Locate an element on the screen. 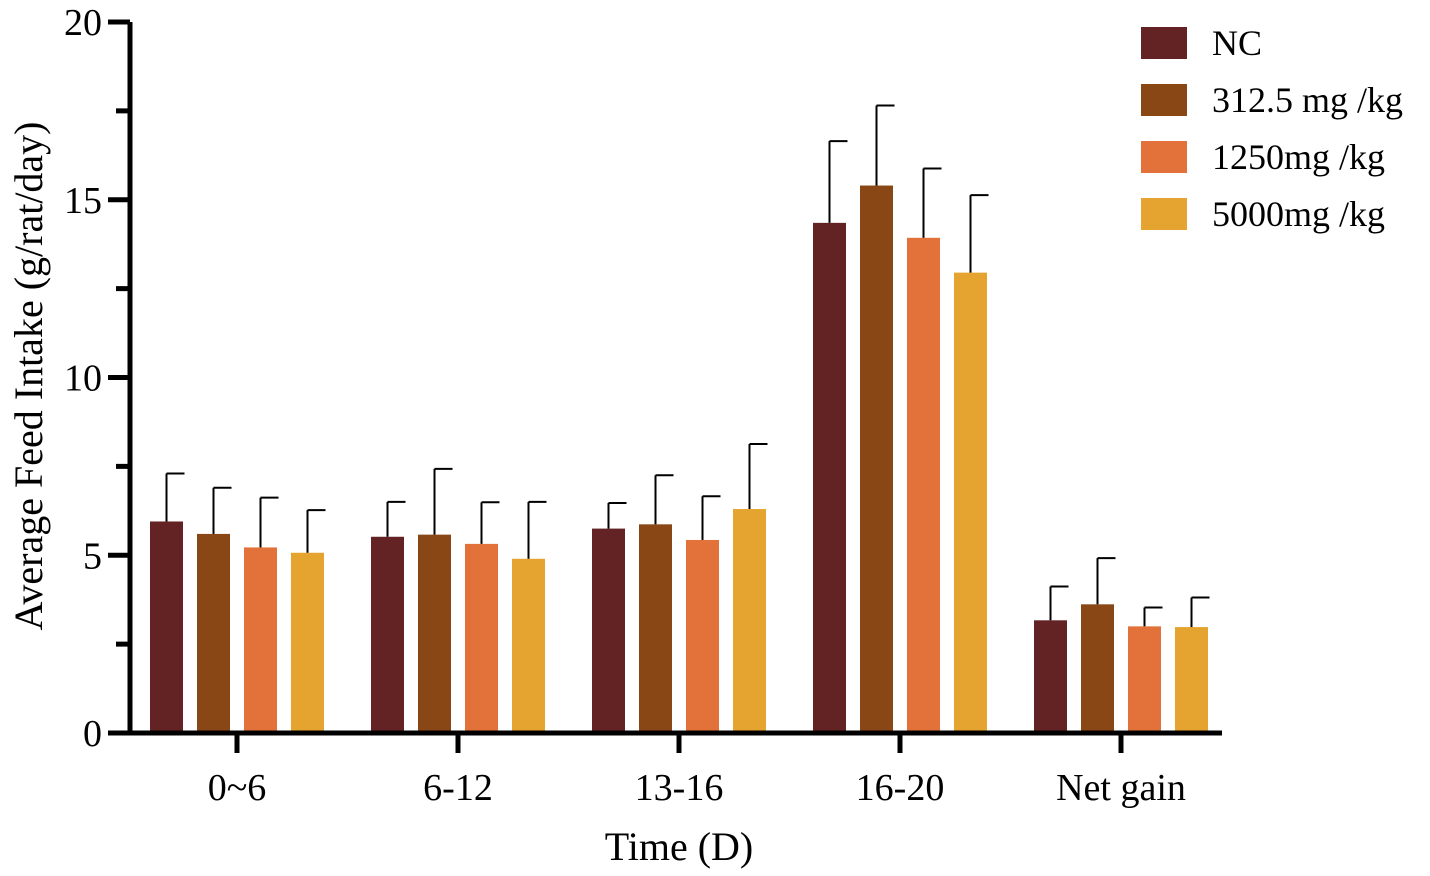  x-tick-label: 13-16 is located at coordinates (679, 788).